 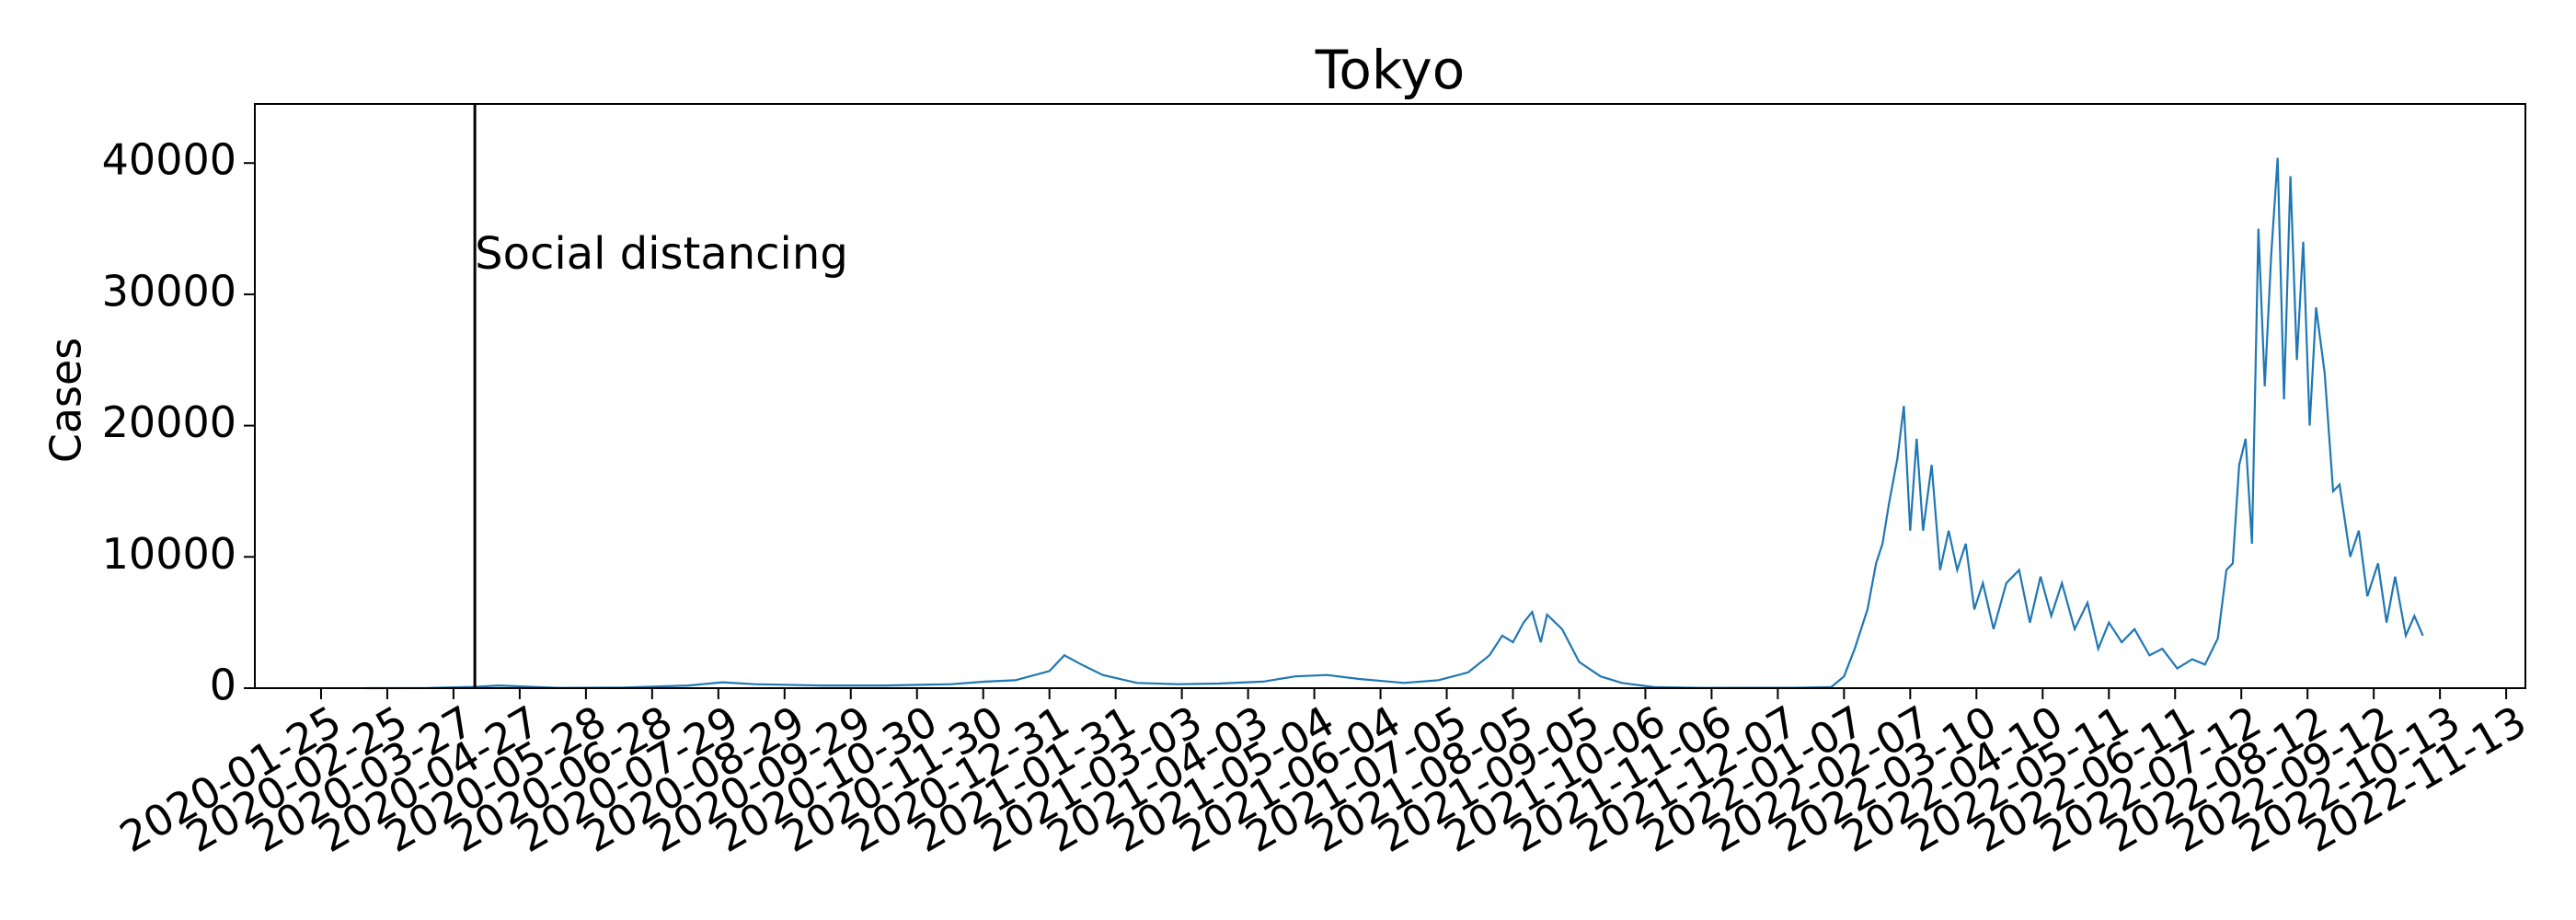 I want to click on annotation-text: Social distancing, so click(x=661, y=254).